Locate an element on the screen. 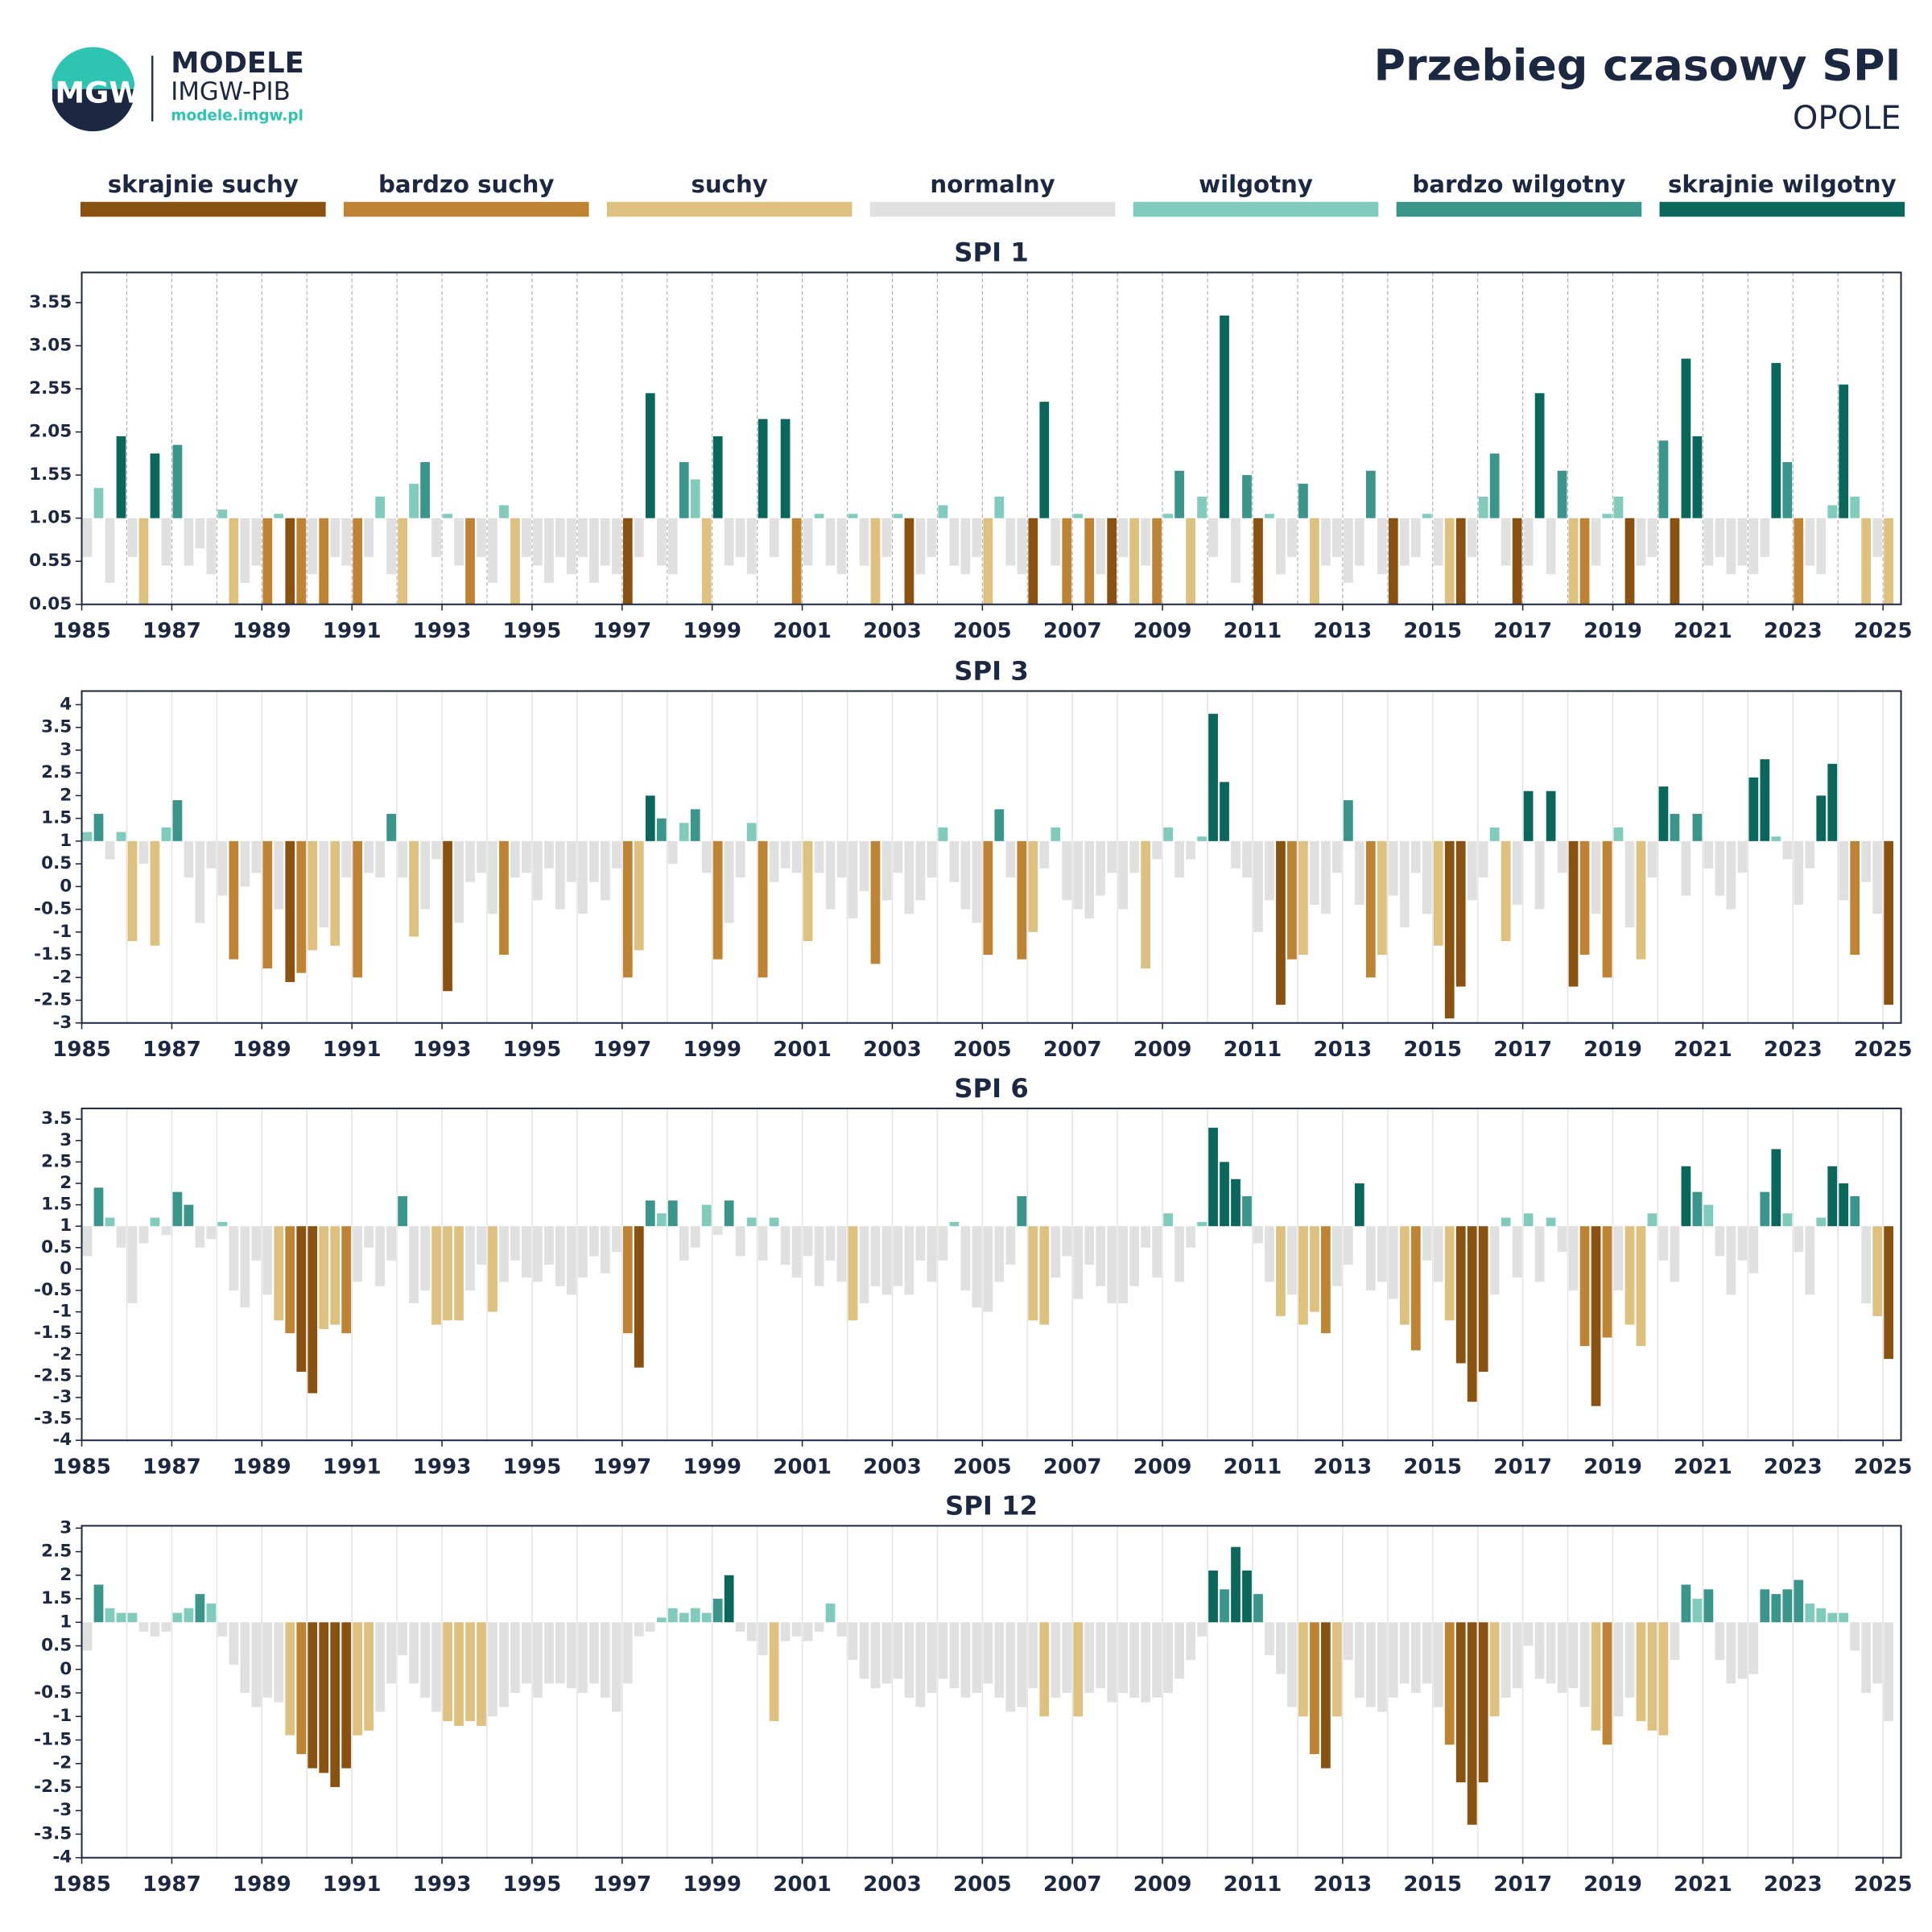  x-tick-label: 2021 is located at coordinates (1703, 1467).